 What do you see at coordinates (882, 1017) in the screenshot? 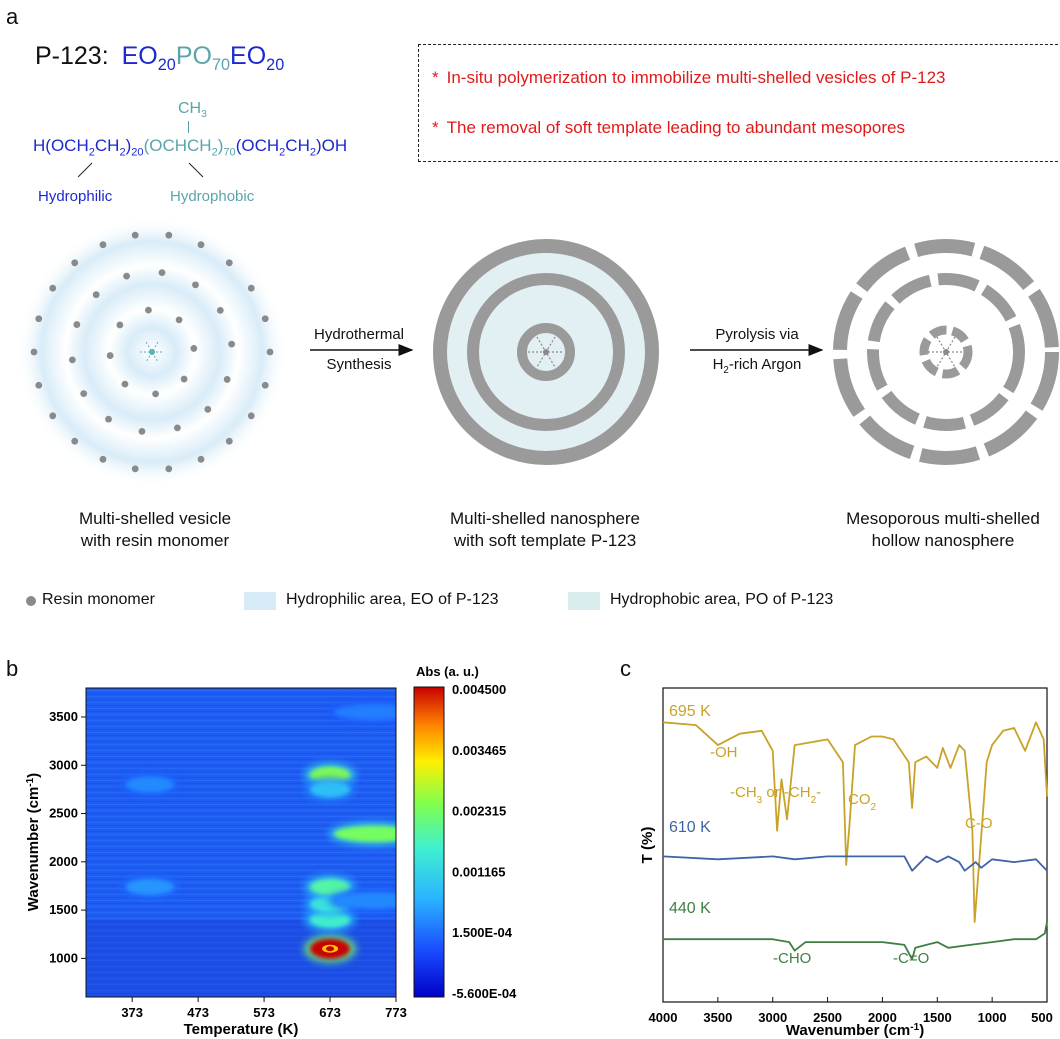
I see `ftir-xtick-label: 2000` at bounding box center [882, 1017].